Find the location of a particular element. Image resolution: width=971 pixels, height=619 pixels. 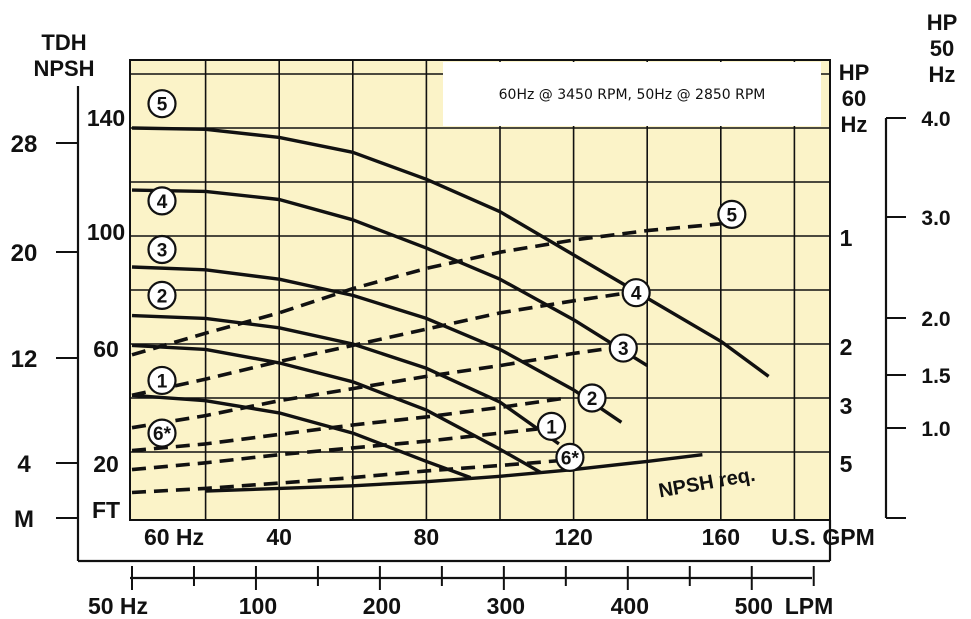

hp50-tick-label: 1.5 is located at coordinates (936, 376).